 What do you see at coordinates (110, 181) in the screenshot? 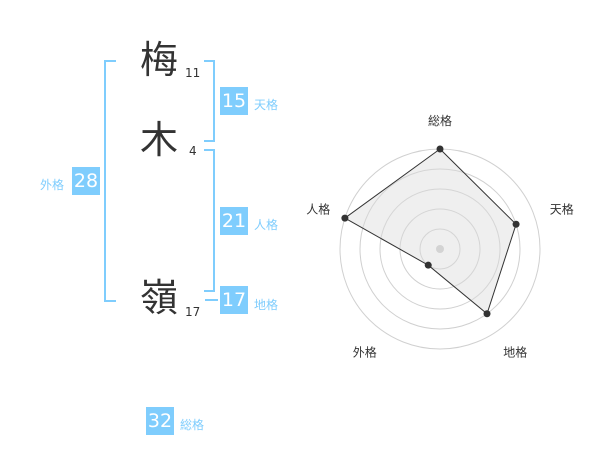
I see `gaikaku-bracket` at bounding box center [110, 181].